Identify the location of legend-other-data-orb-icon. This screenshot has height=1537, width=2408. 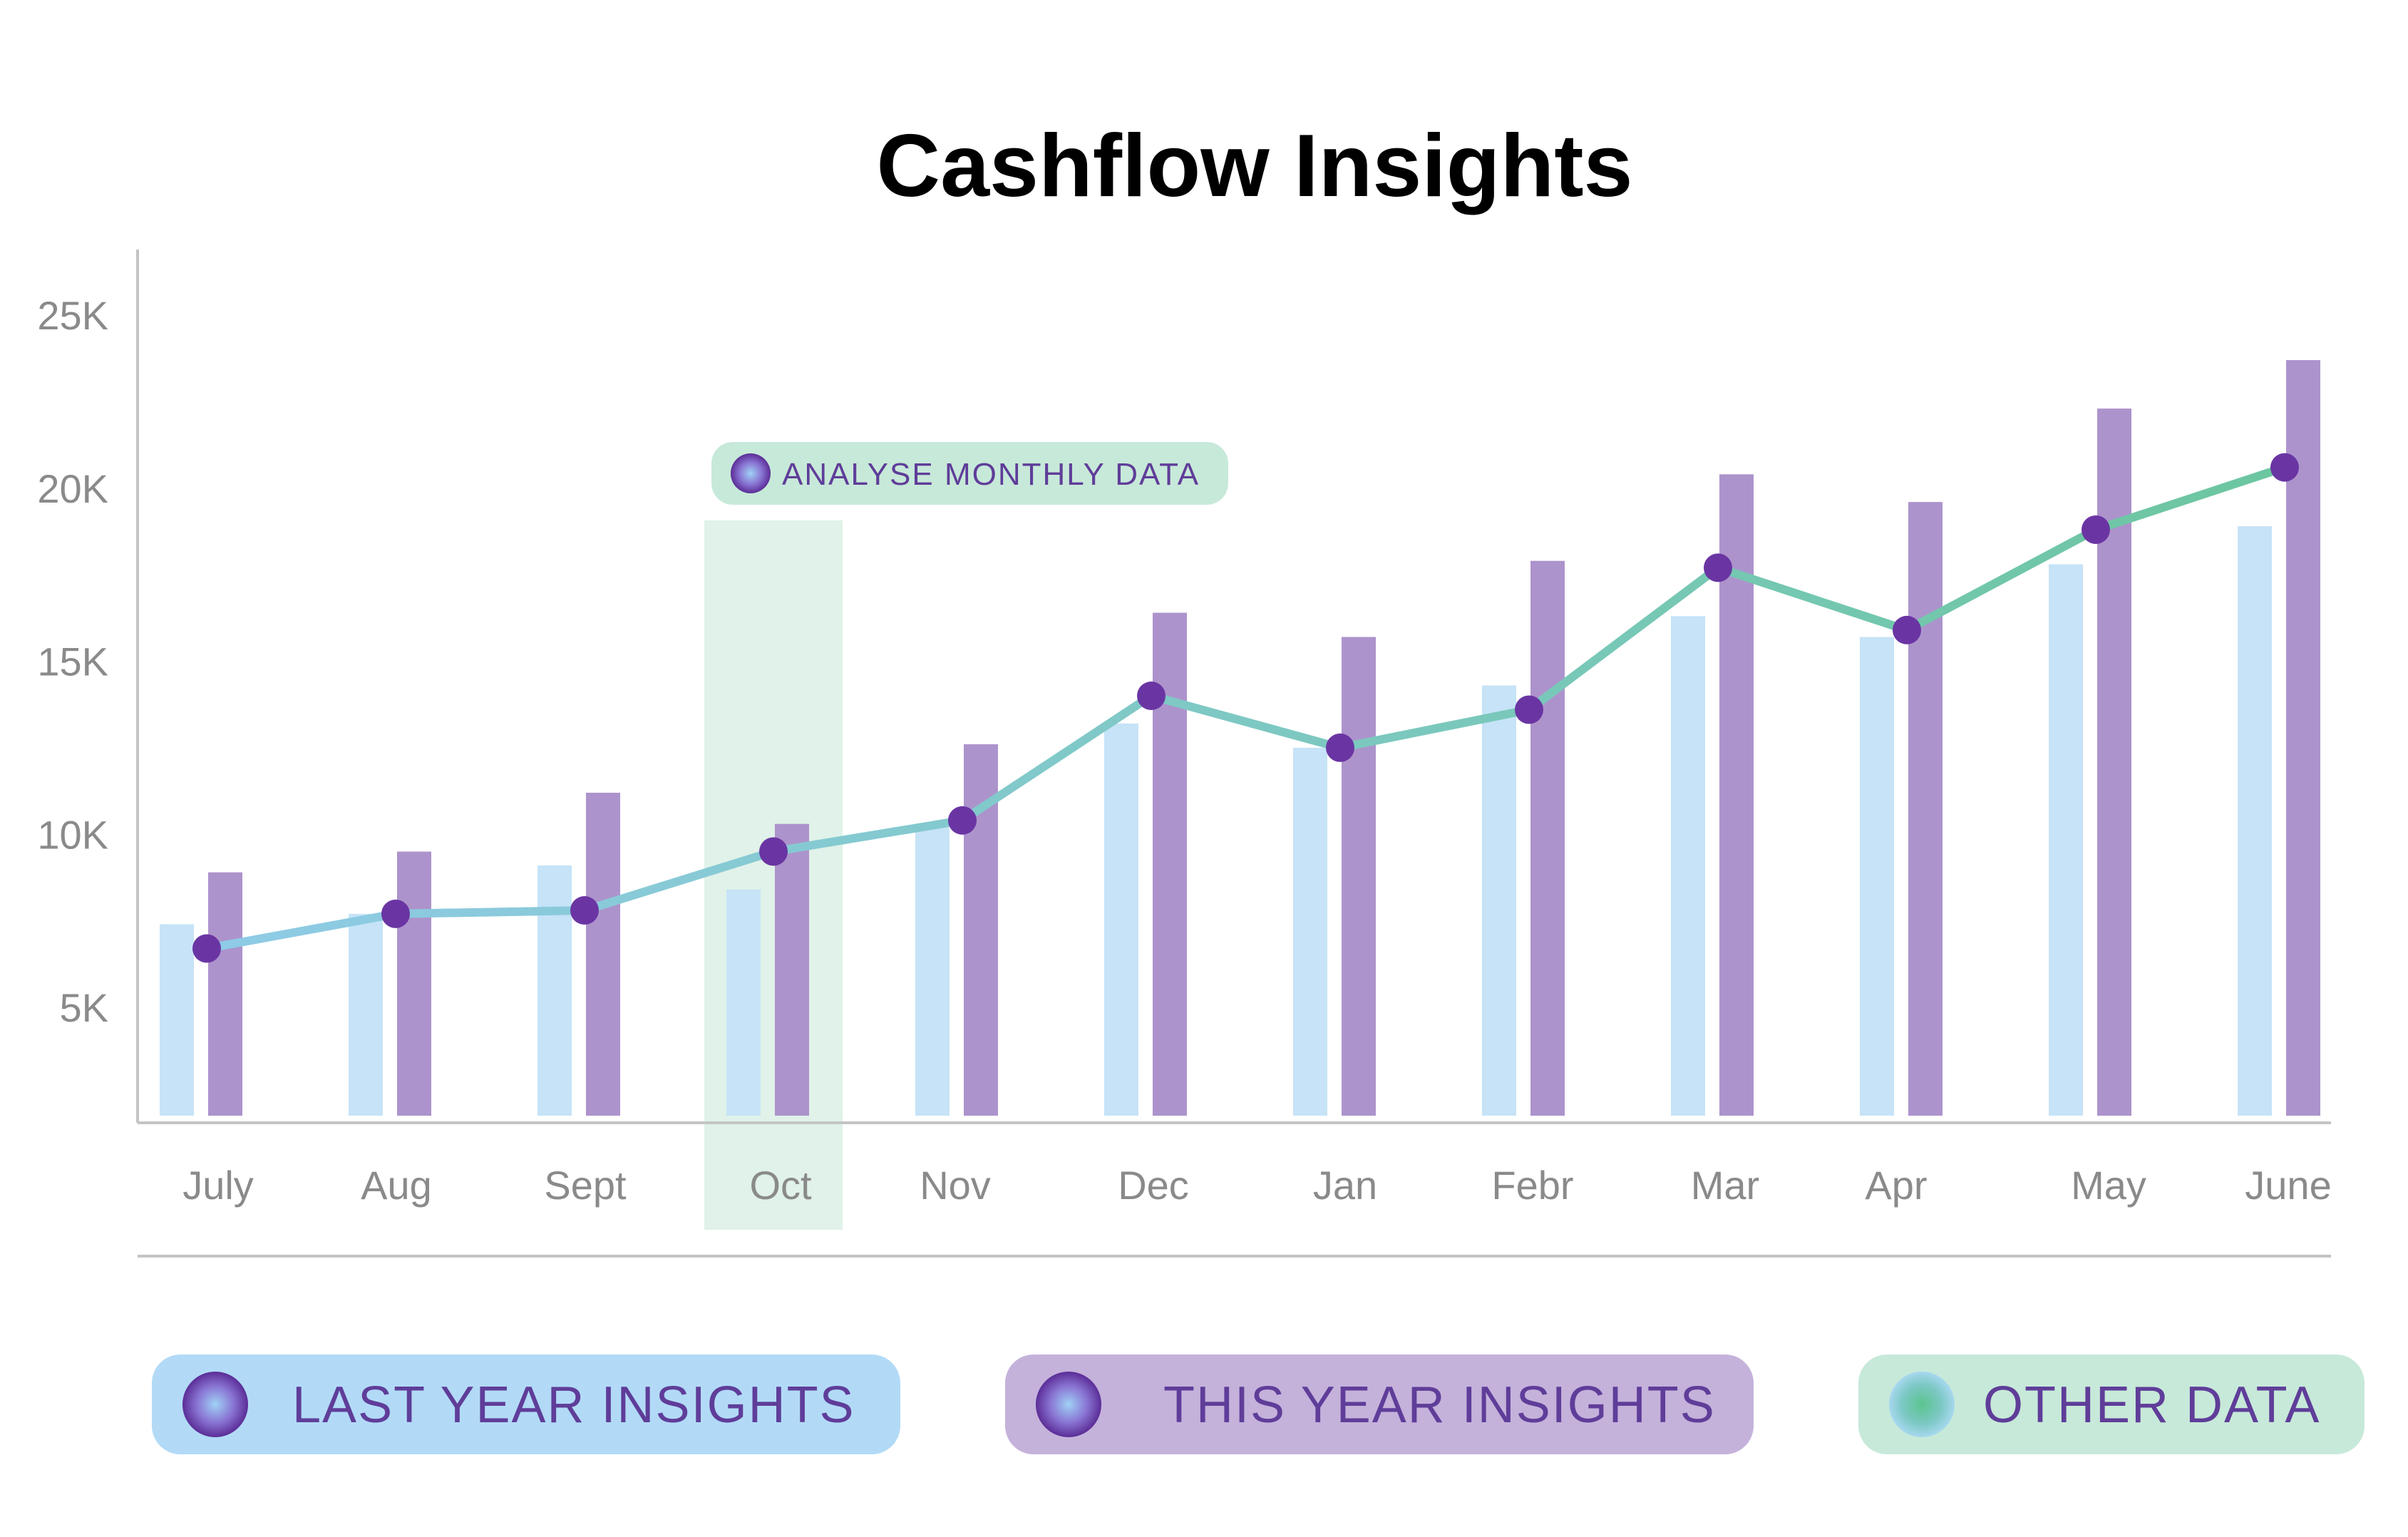
(1922, 1404).